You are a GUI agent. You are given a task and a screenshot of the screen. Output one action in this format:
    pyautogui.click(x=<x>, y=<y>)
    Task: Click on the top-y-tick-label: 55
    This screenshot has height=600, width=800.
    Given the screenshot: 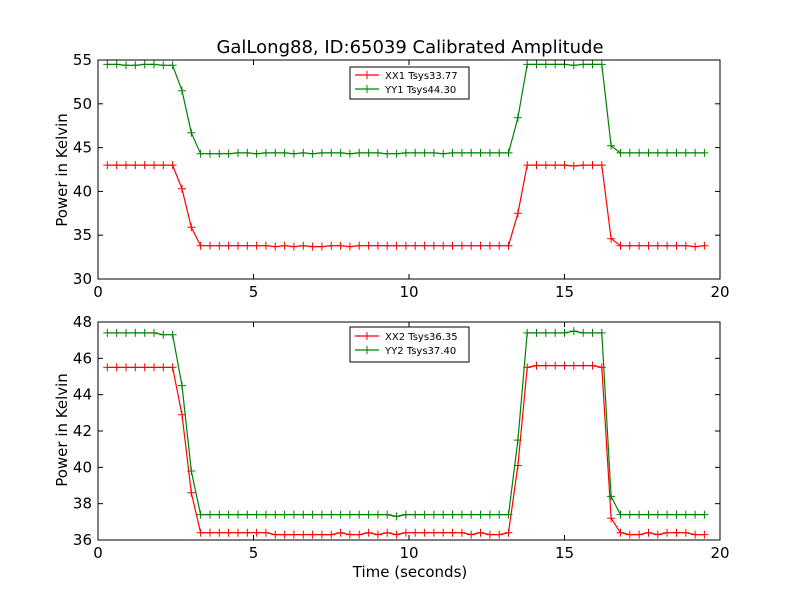 What is the action you would take?
    pyautogui.click(x=82, y=60)
    